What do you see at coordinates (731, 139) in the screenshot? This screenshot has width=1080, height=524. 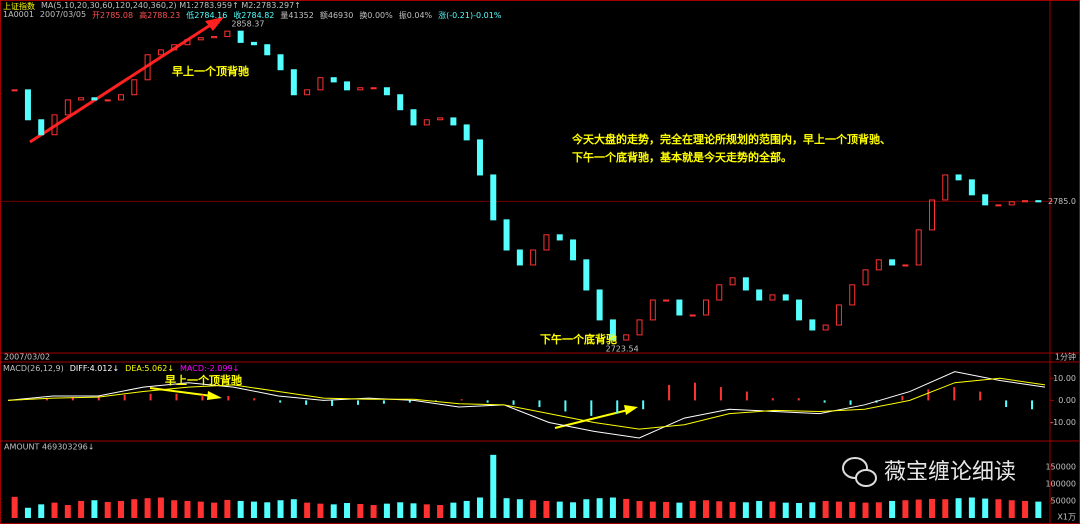 I see `annotation: 今天大盘的走势，完全在理论所规划的范围内，早上一个顶背驰、` at bounding box center [731, 139].